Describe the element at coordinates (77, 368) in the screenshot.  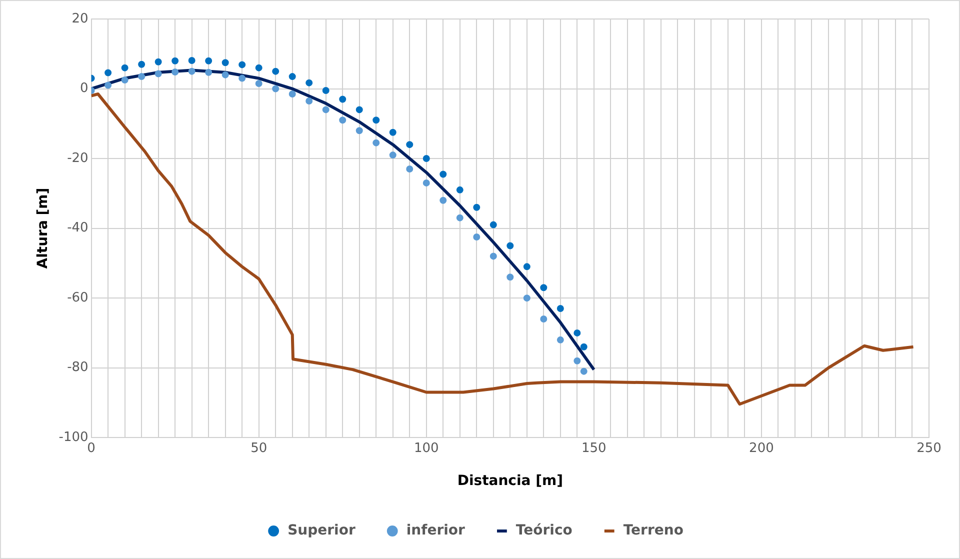
I see `y-tick-label: -80` at that location.